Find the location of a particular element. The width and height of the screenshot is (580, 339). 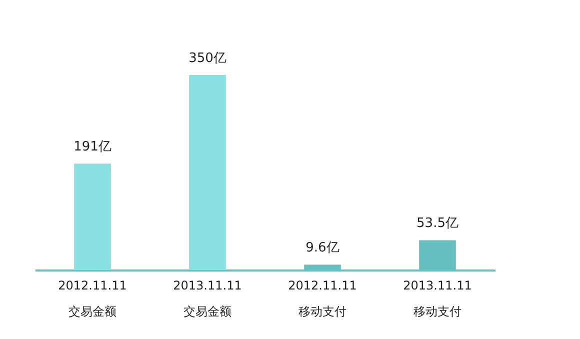

x-tick-label: 2013.11.11 移动支付 is located at coordinates (437, 298).